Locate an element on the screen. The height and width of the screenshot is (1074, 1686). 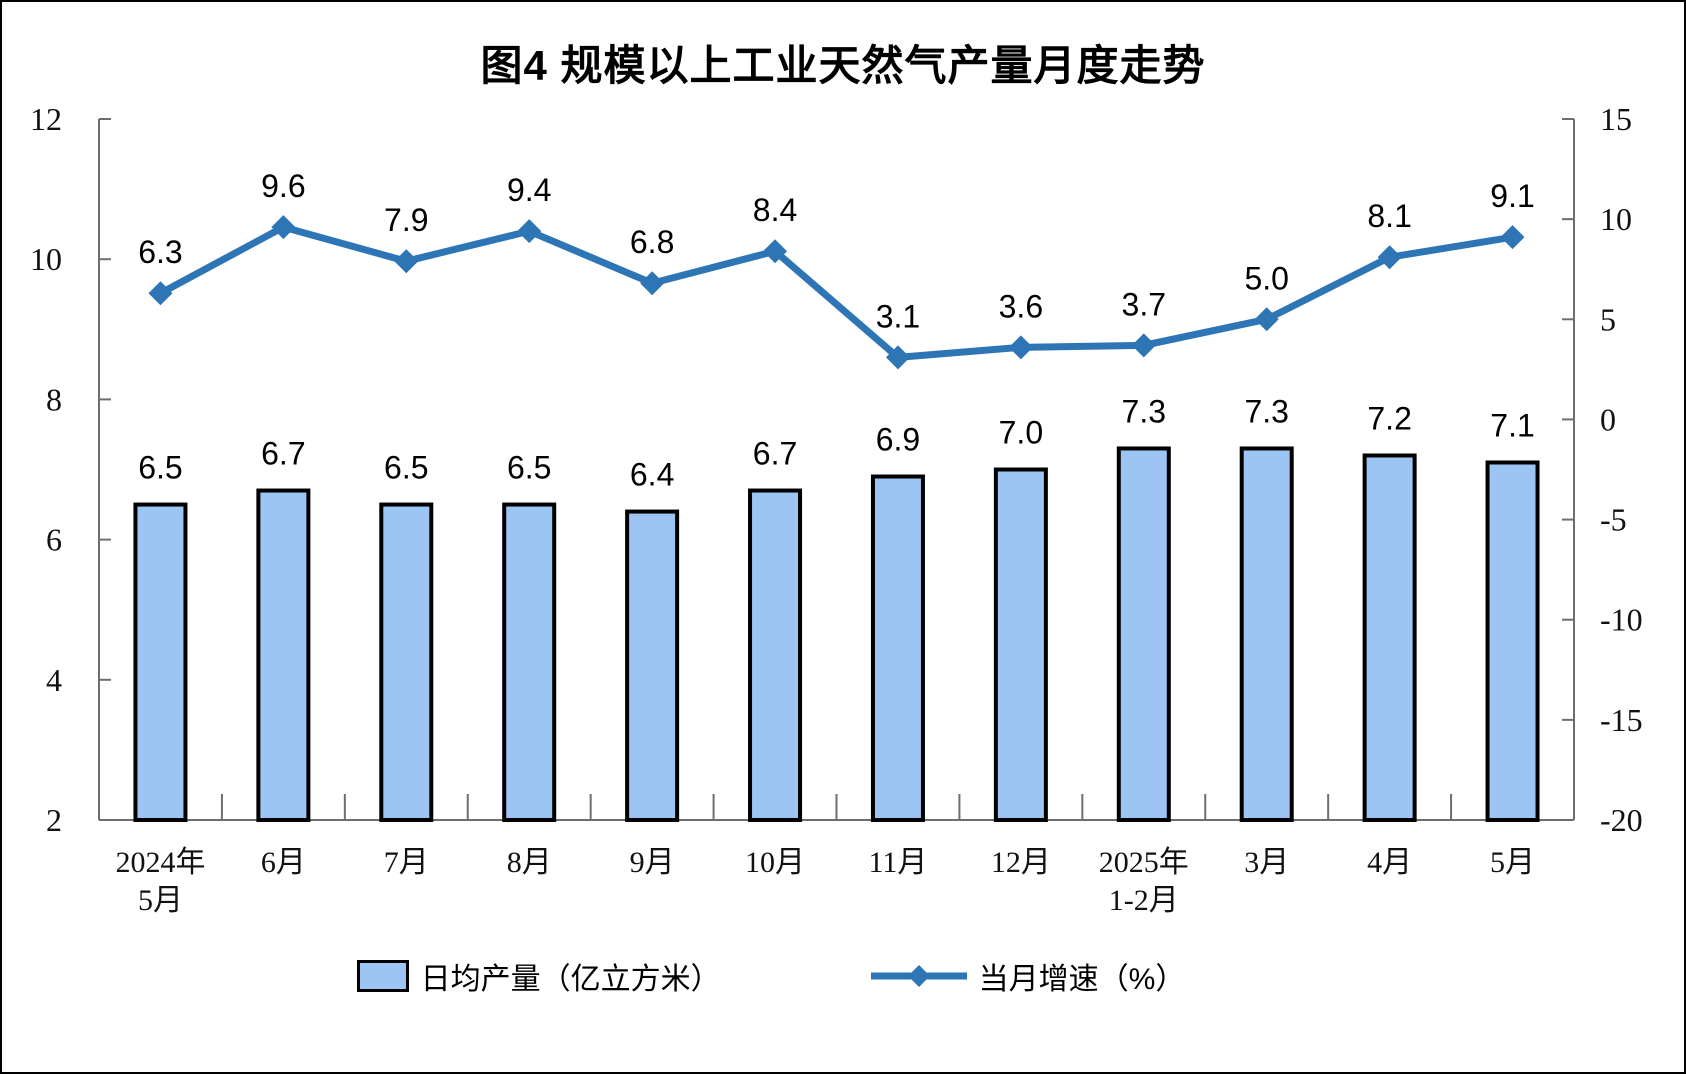
left-axis-tick-label: 6 is located at coordinates (54, 540).